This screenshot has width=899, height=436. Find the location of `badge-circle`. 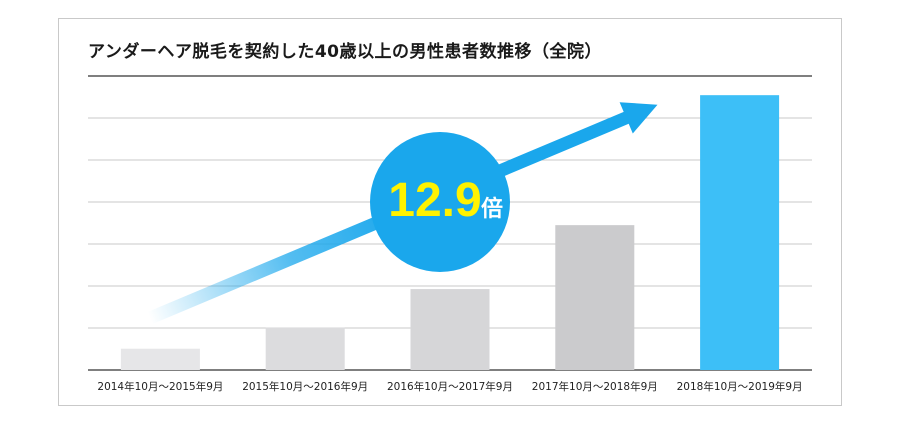

badge-circle is located at coordinates (440, 202).